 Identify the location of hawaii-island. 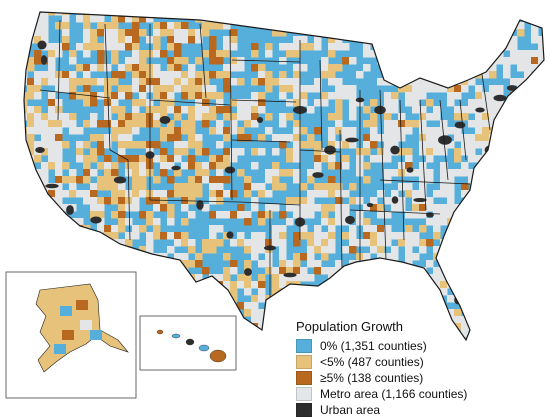
(218, 356).